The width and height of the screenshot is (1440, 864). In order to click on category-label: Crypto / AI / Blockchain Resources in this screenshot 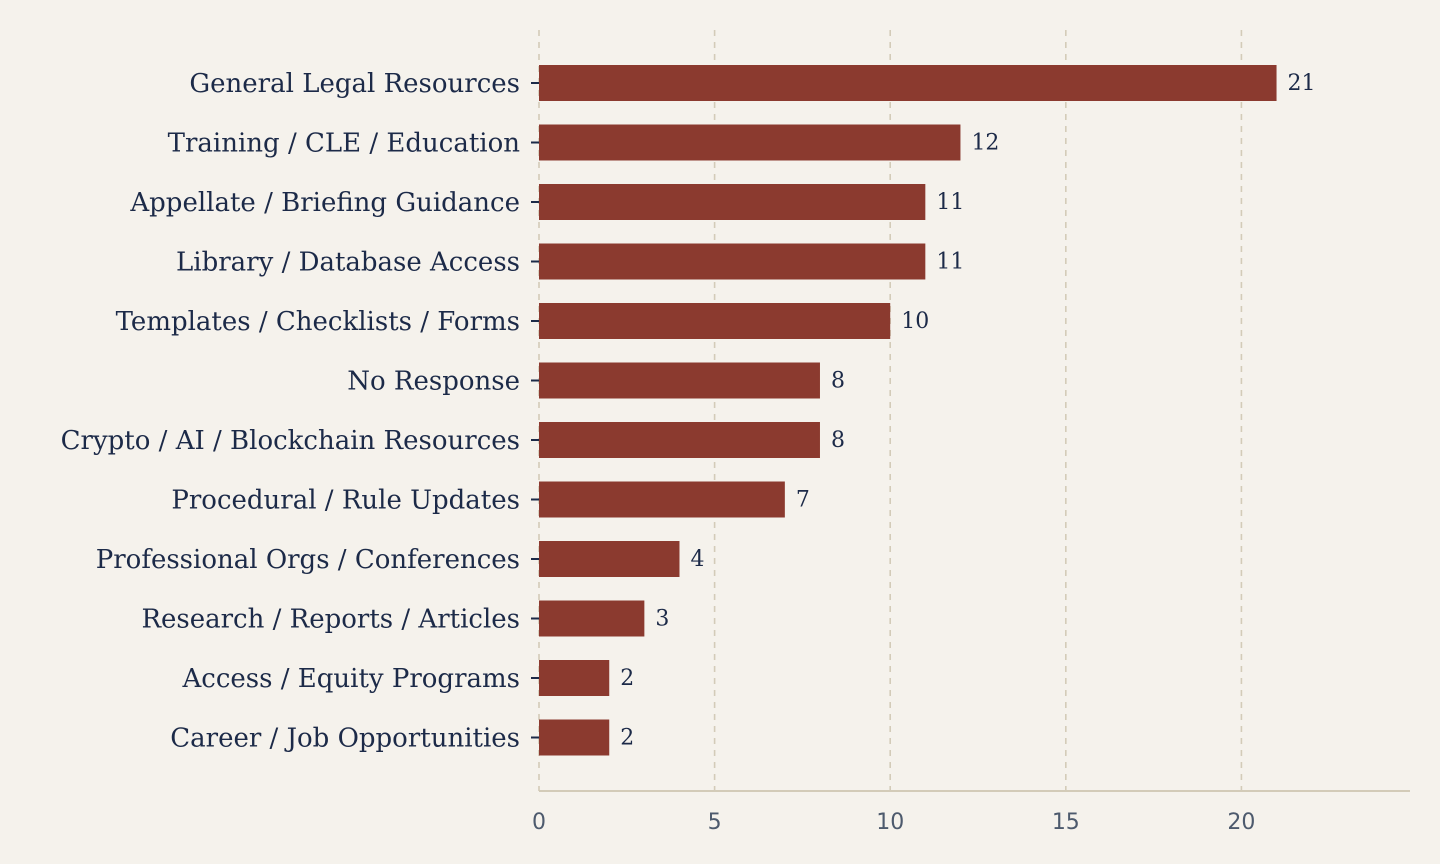, I will do `click(290, 441)`.